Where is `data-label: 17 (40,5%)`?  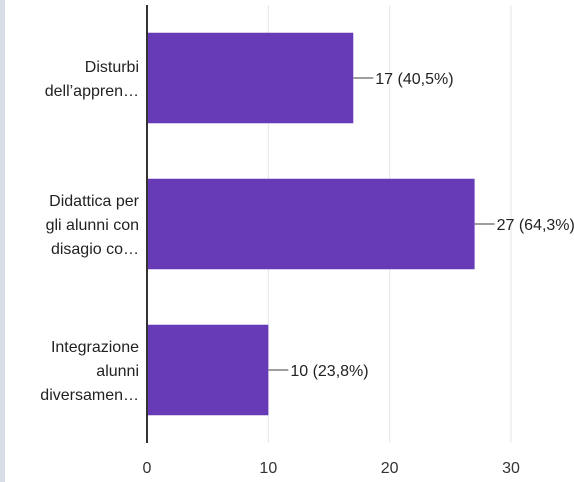
data-label: 17 (40,5%) is located at coordinates (414, 79).